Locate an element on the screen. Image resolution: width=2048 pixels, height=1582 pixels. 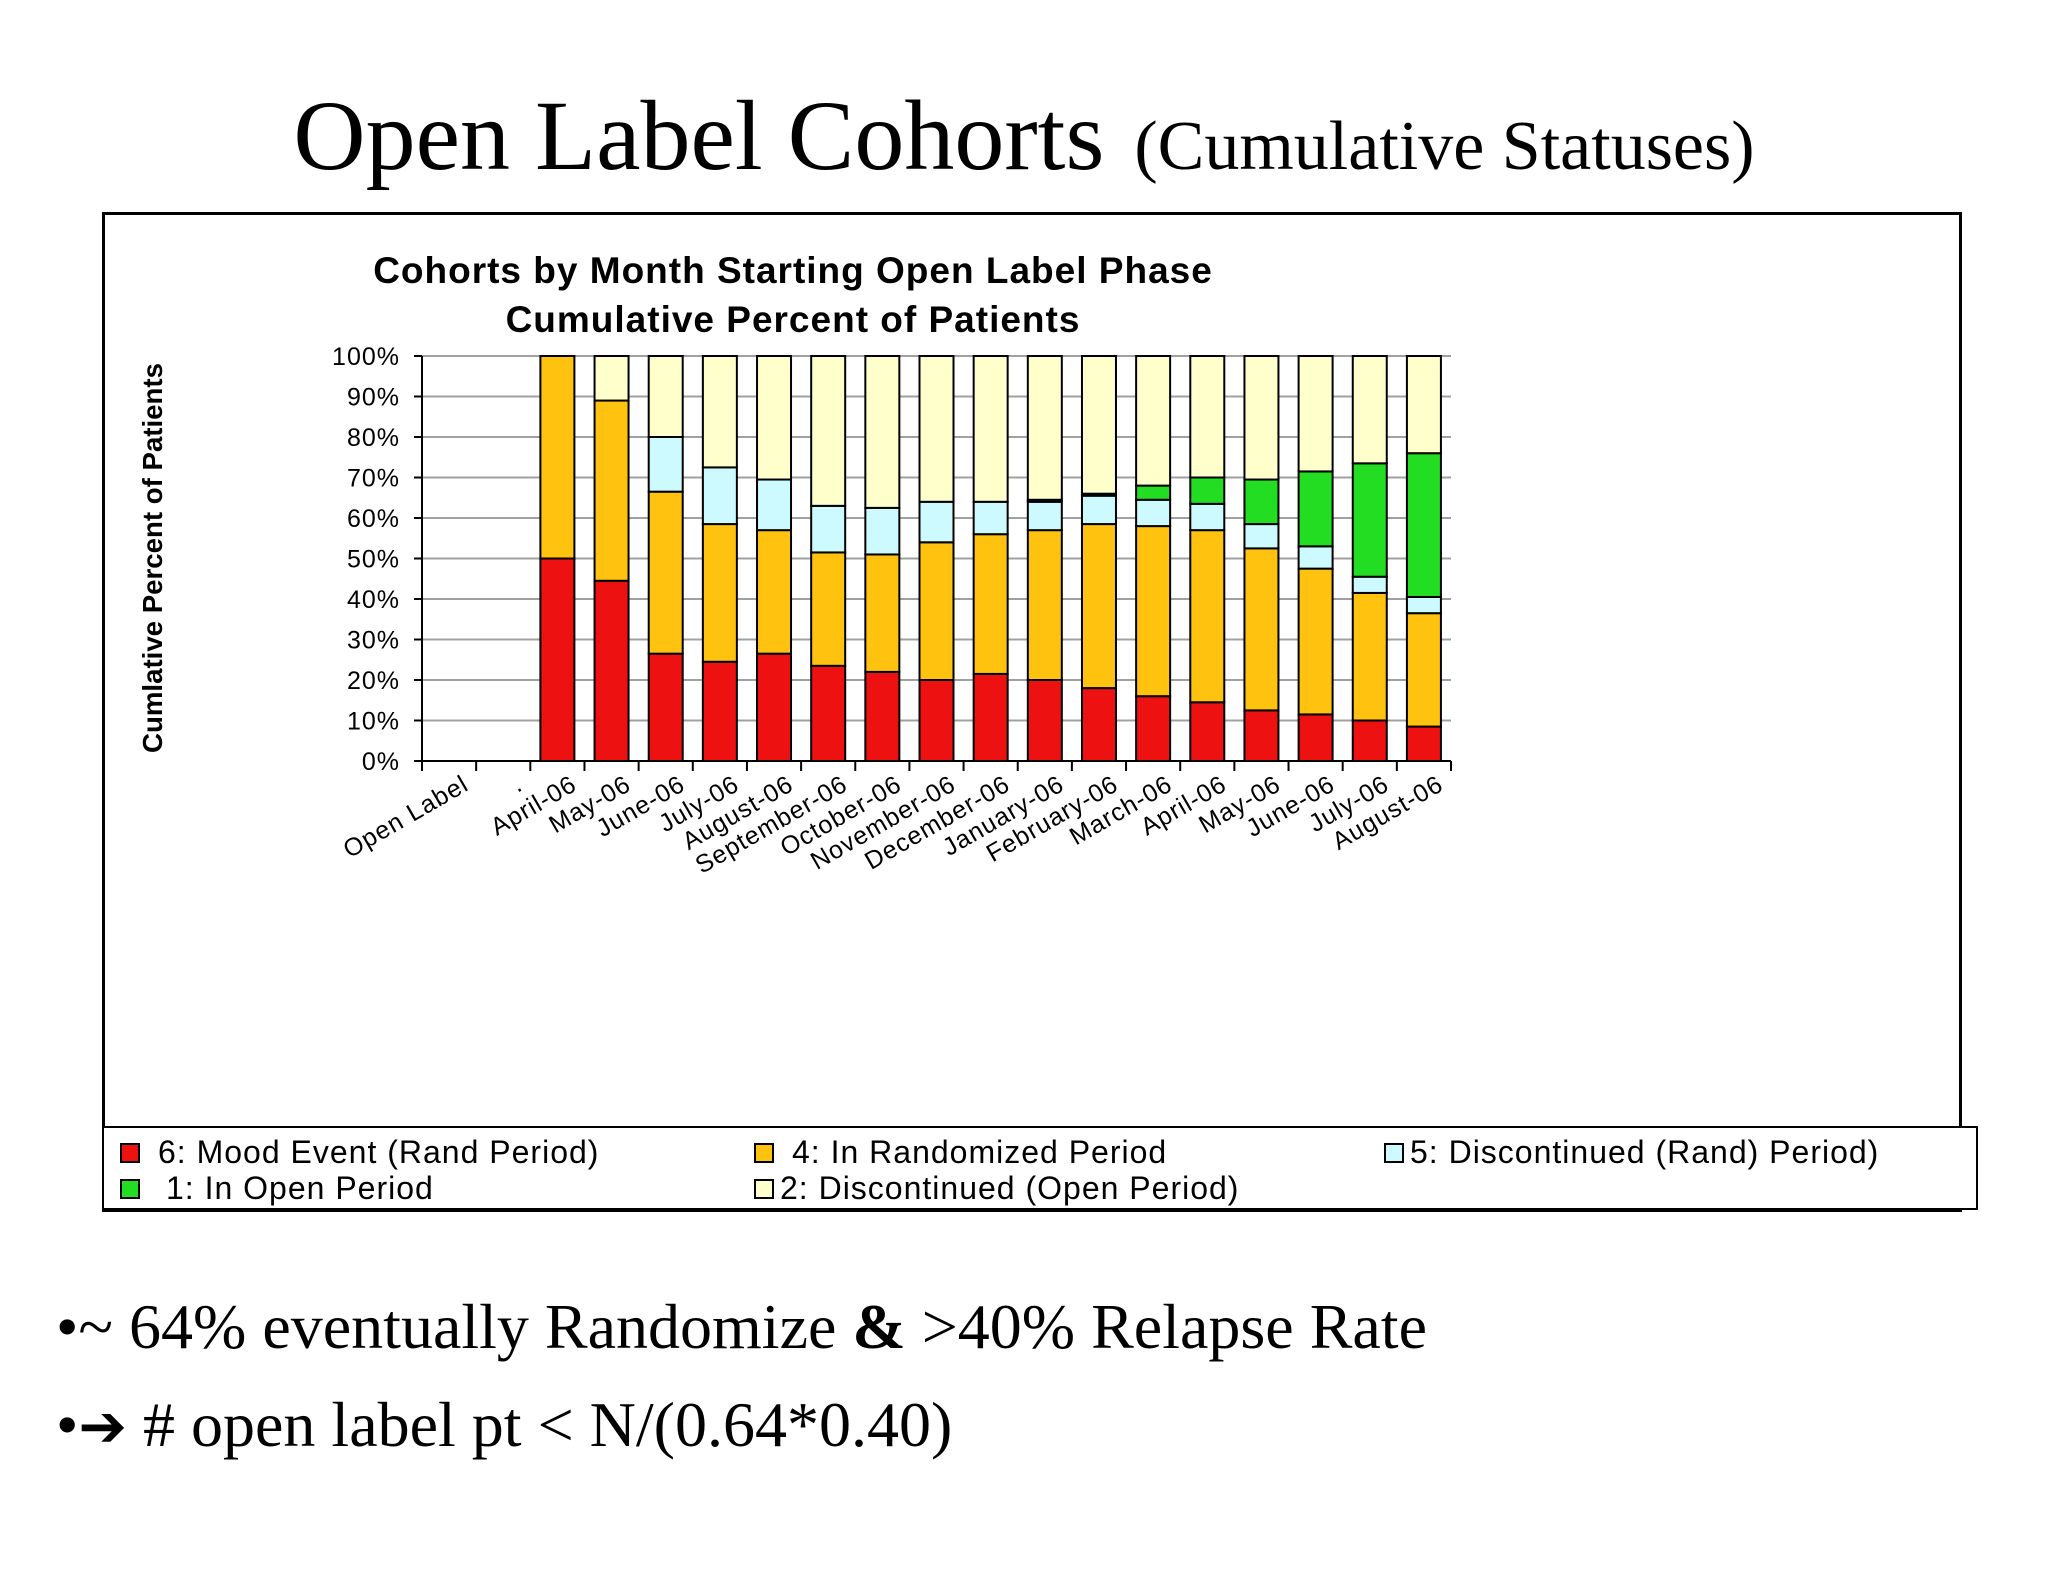
legend-label-mood-event: 6: Mood Event (Rand Period) is located at coordinates (379, 1152).